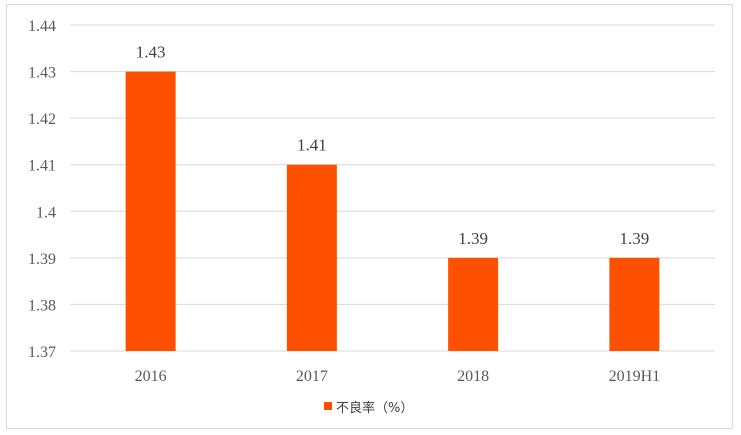 This screenshot has height=435, width=741. I want to click on data-label: 1.43, so click(151, 52).